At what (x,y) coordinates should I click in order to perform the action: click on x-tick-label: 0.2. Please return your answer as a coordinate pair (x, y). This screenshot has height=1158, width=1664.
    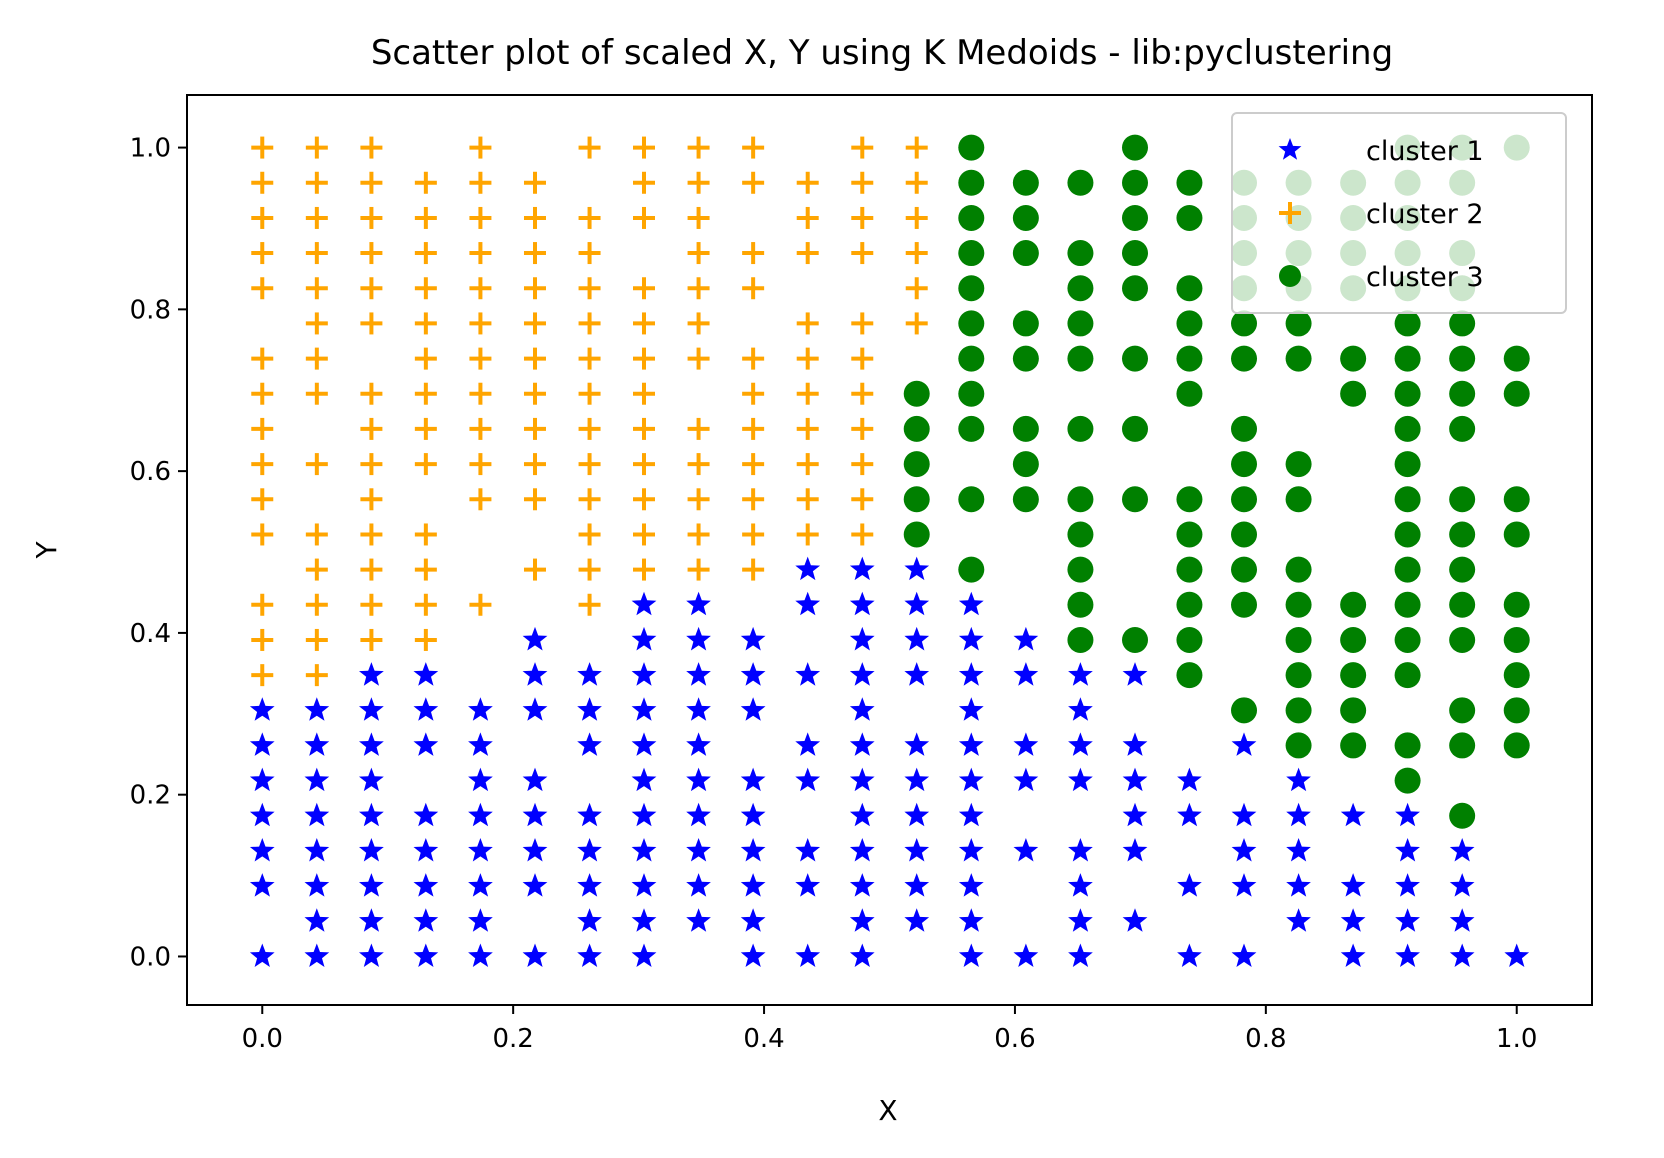
    Looking at the image, I should click on (512, 1039).